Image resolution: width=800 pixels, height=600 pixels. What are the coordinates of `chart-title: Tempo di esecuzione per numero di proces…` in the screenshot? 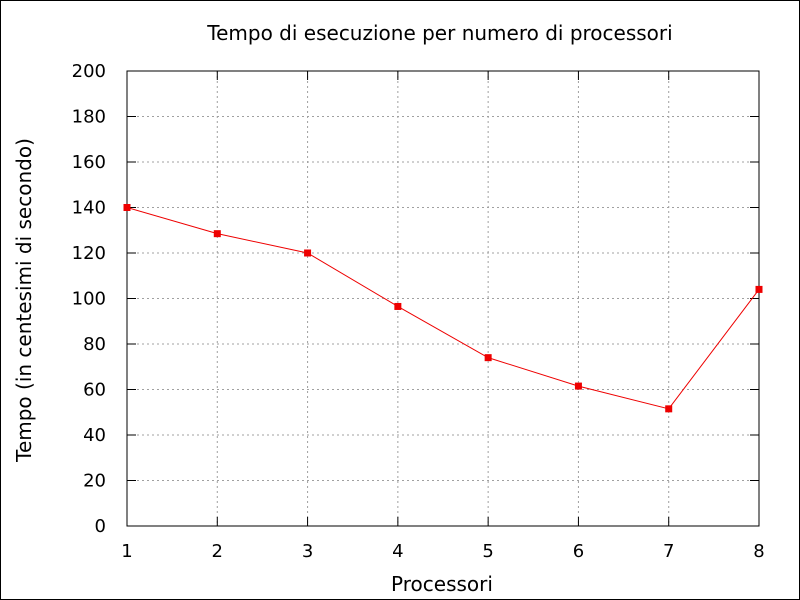 It's located at (439, 33).